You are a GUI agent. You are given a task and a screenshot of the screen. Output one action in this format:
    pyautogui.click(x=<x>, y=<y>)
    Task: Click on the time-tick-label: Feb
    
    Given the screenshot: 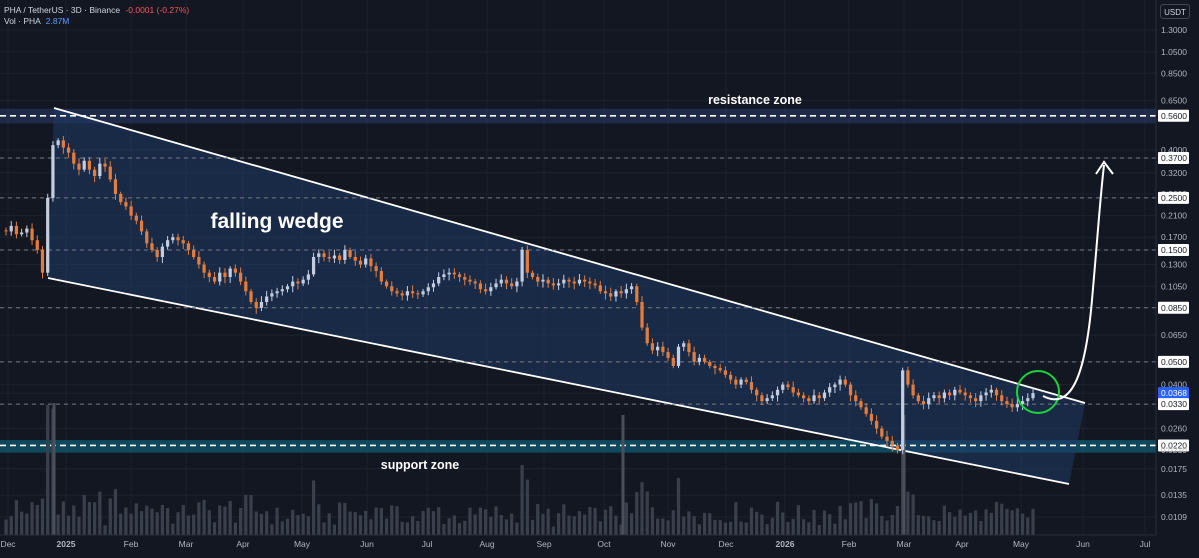 What is the action you would take?
    pyautogui.click(x=849, y=544)
    